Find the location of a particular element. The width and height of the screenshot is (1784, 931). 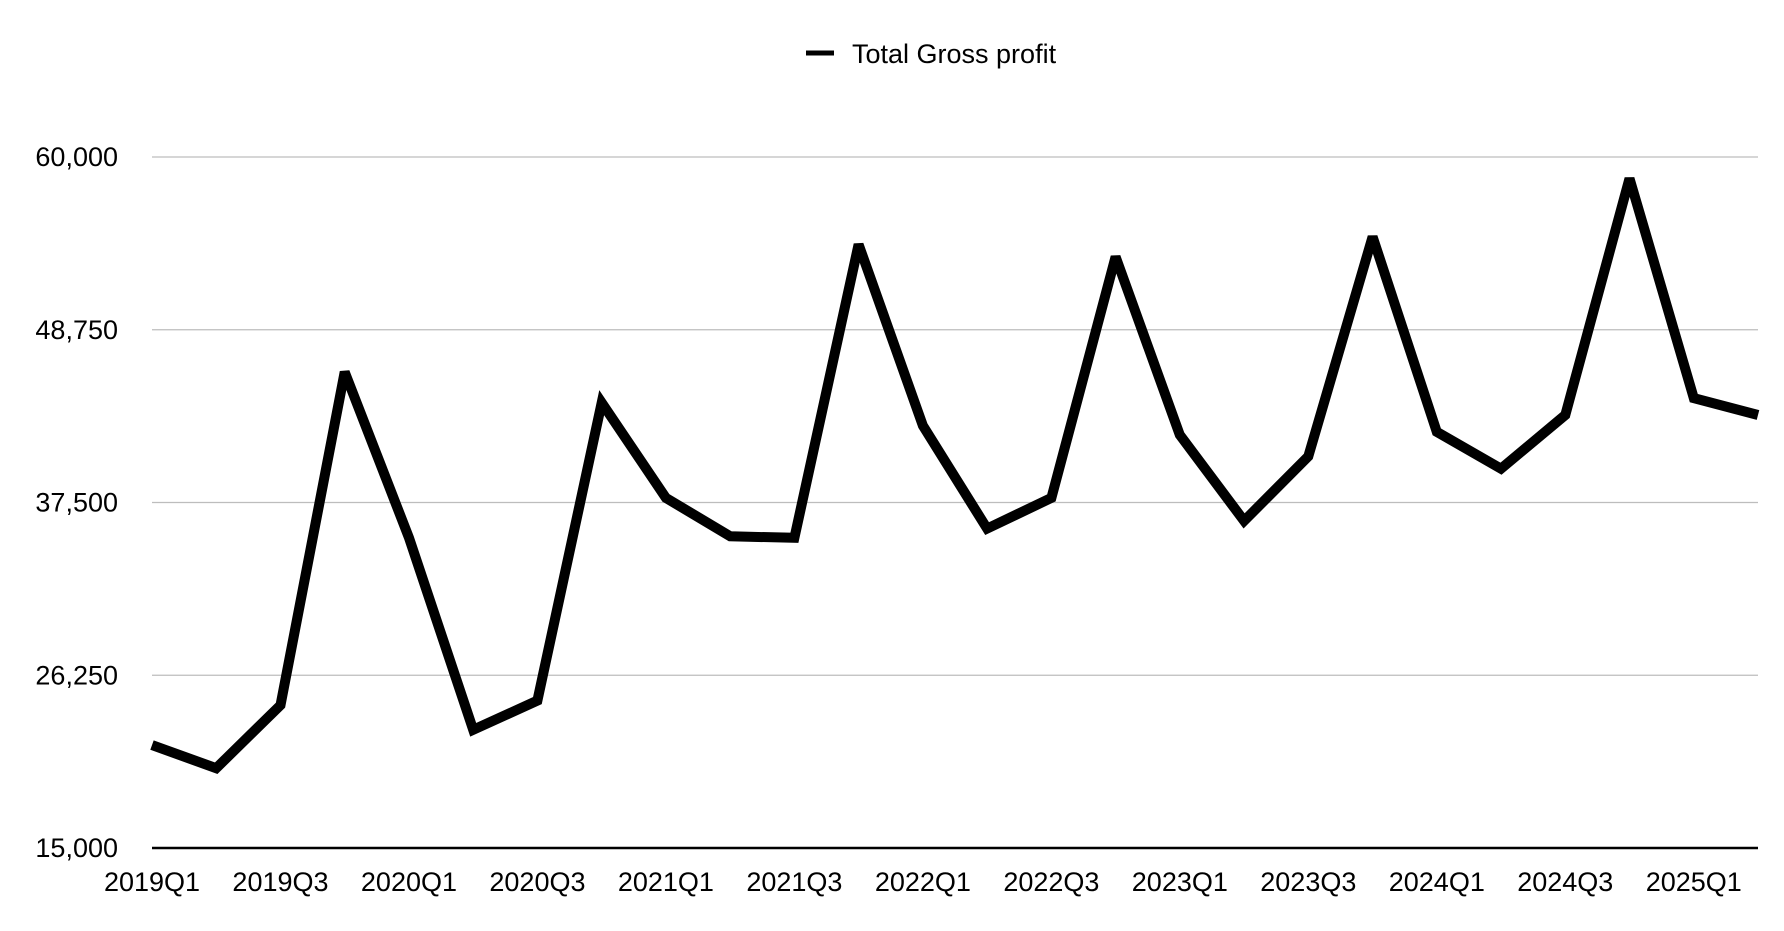

x-tick-label: 2023Q1 is located at coordinates (1180, 882).